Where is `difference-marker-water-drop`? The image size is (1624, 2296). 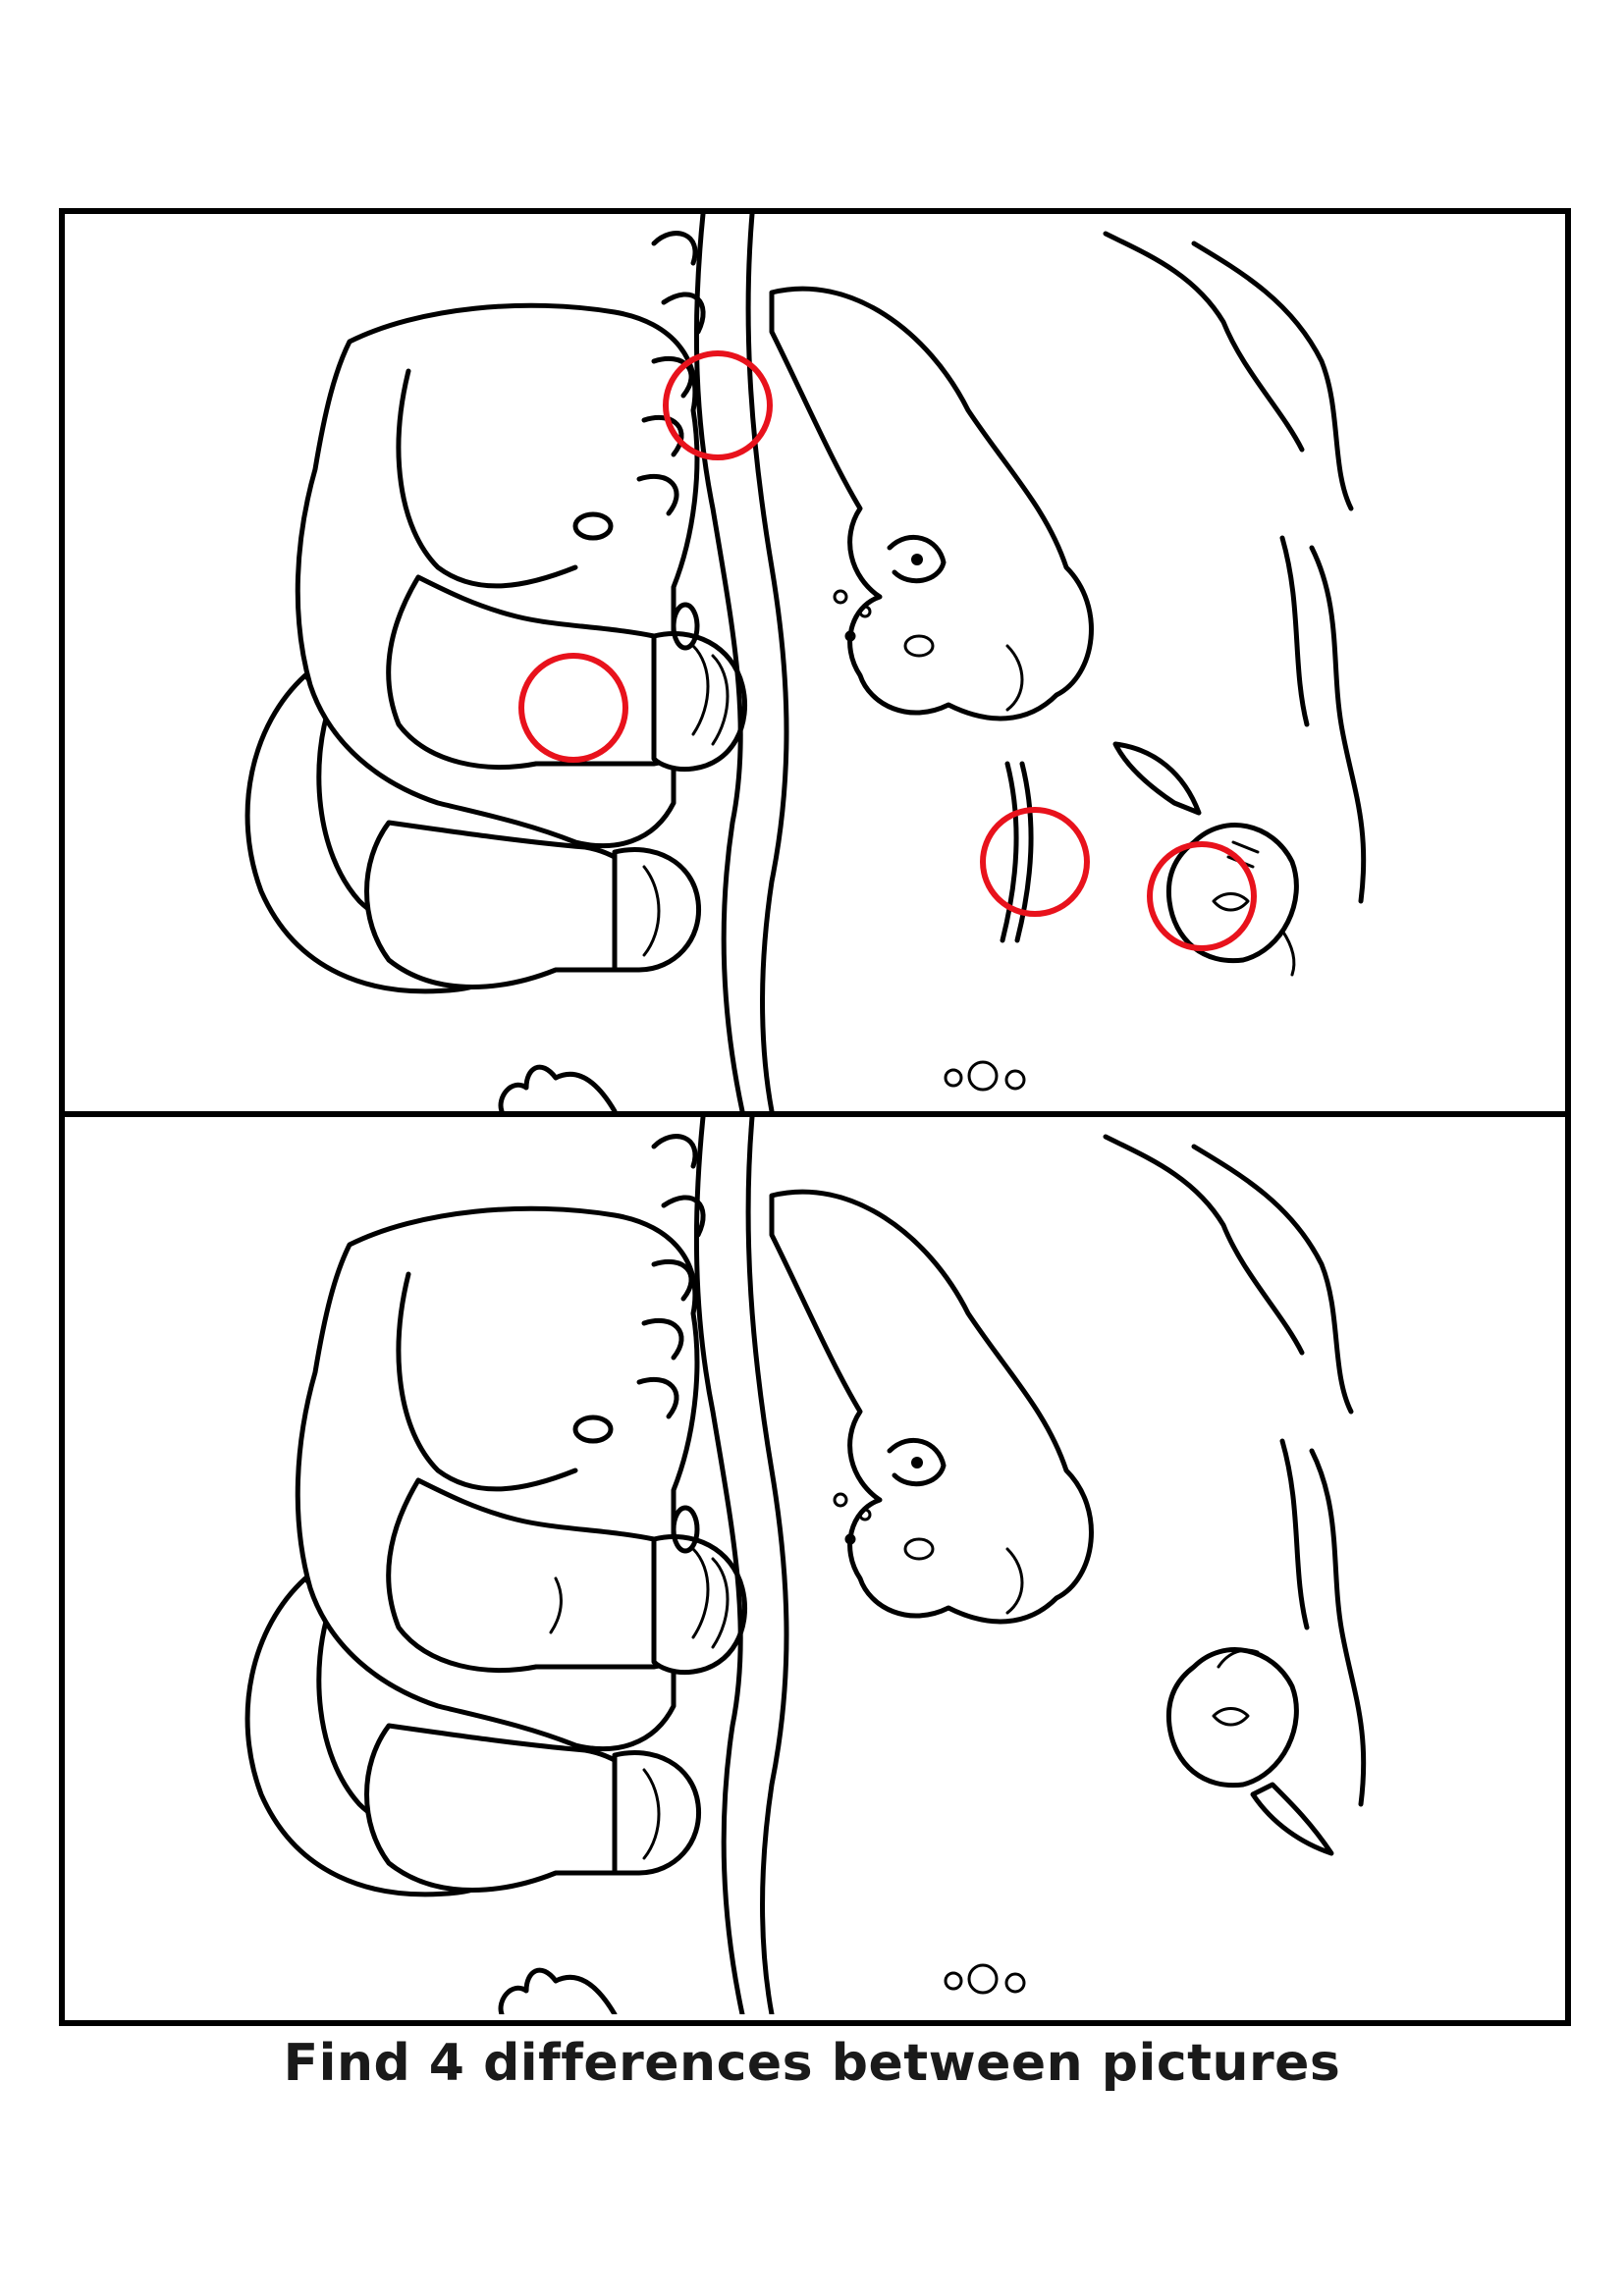
difference-marker-water-drop is located at coordinates (718, 405).